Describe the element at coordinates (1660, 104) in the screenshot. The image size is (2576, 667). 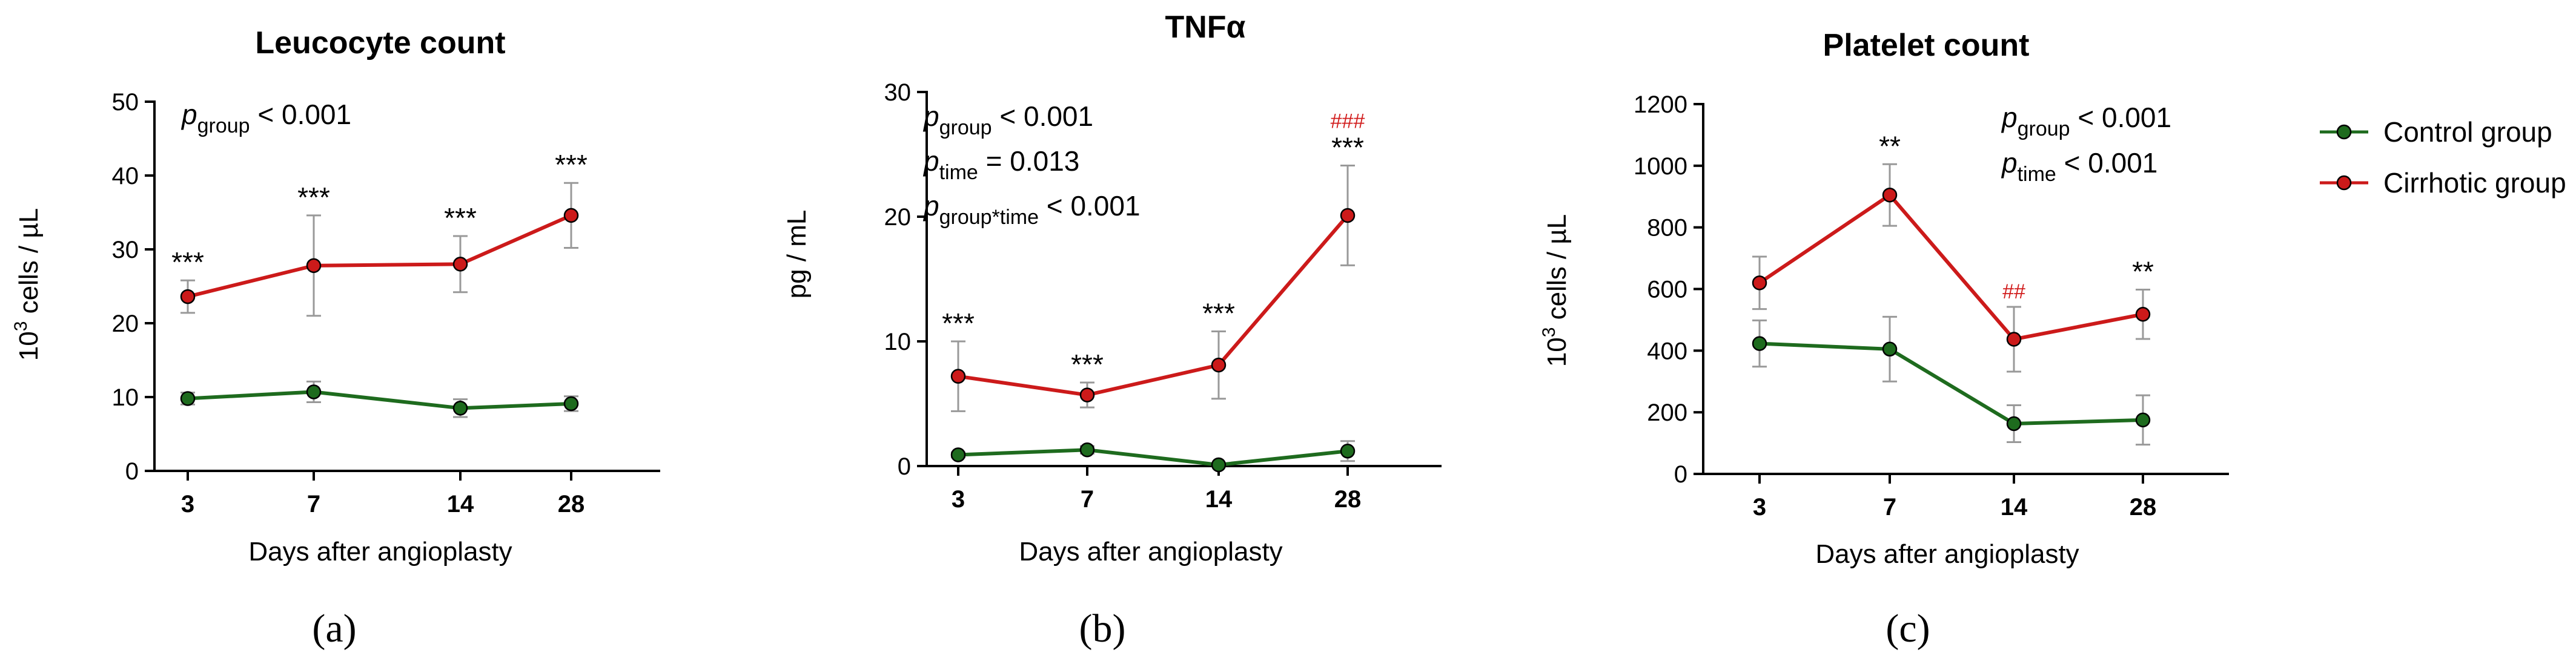
I see `y-tick-label: 1200` at that location.